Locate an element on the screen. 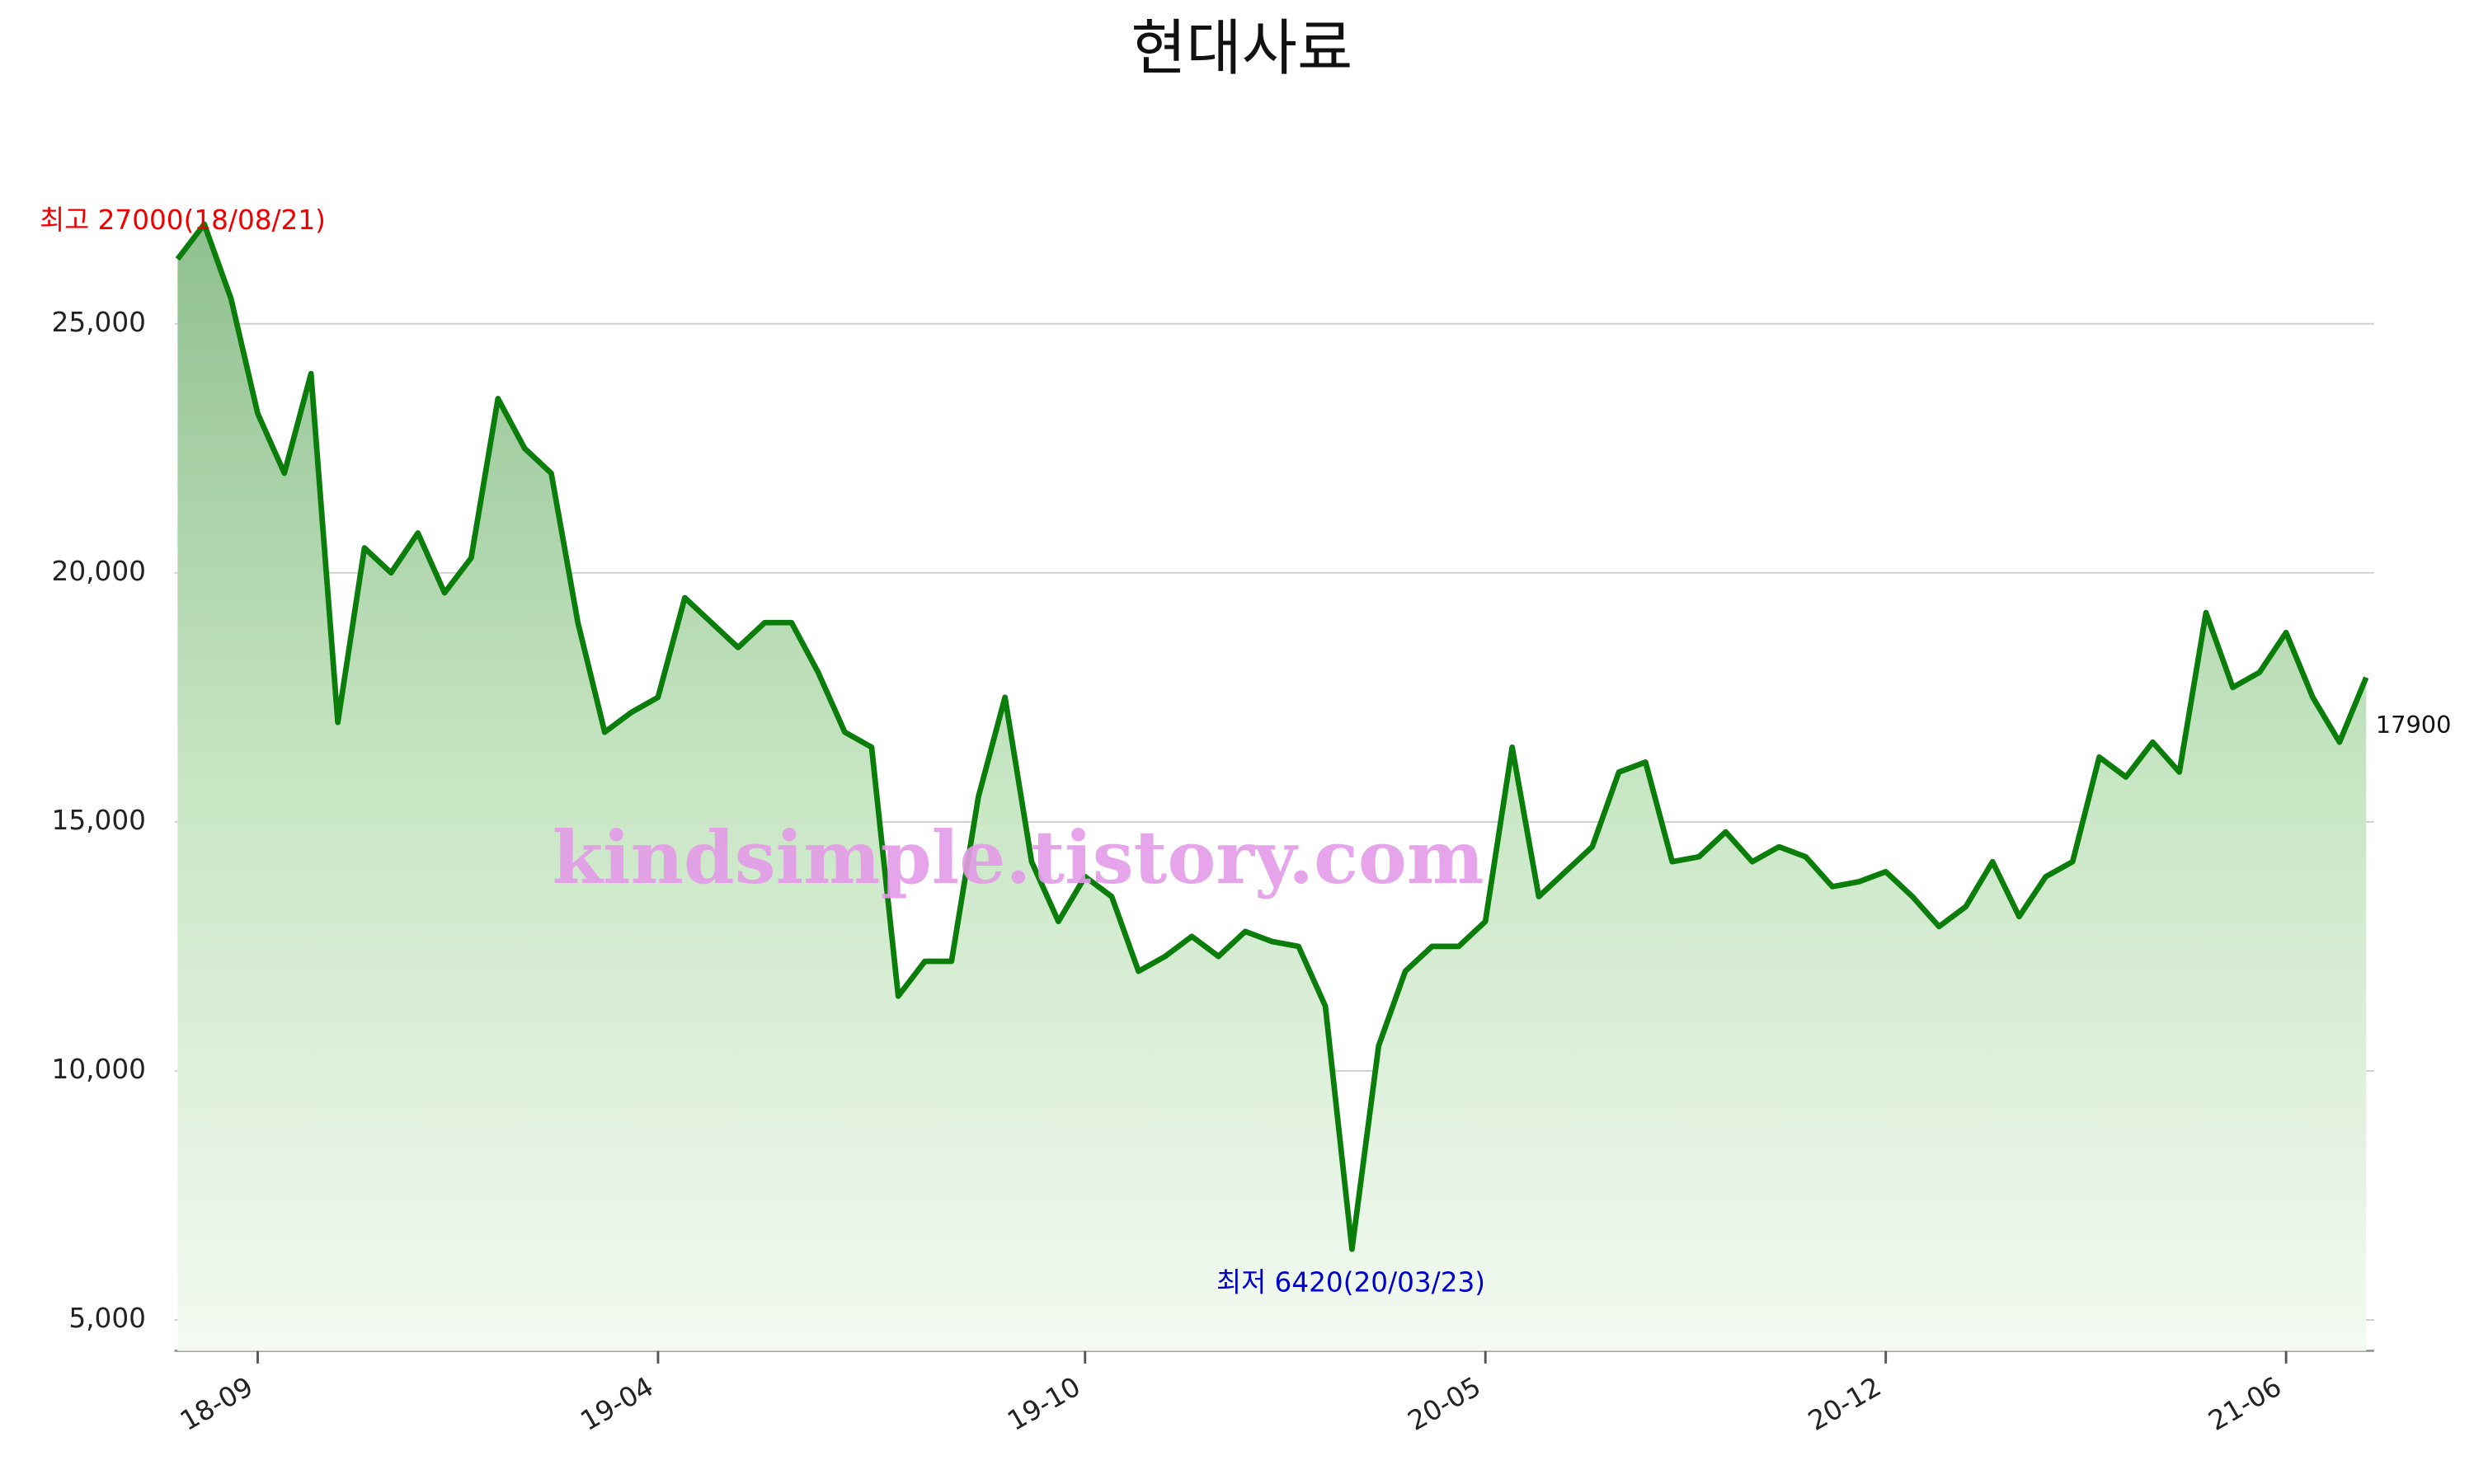 Image resolution: width=2474 pixels, height=1484 pixels. x-tick-label: 21-06 is located at coordinates (2245, 1404).